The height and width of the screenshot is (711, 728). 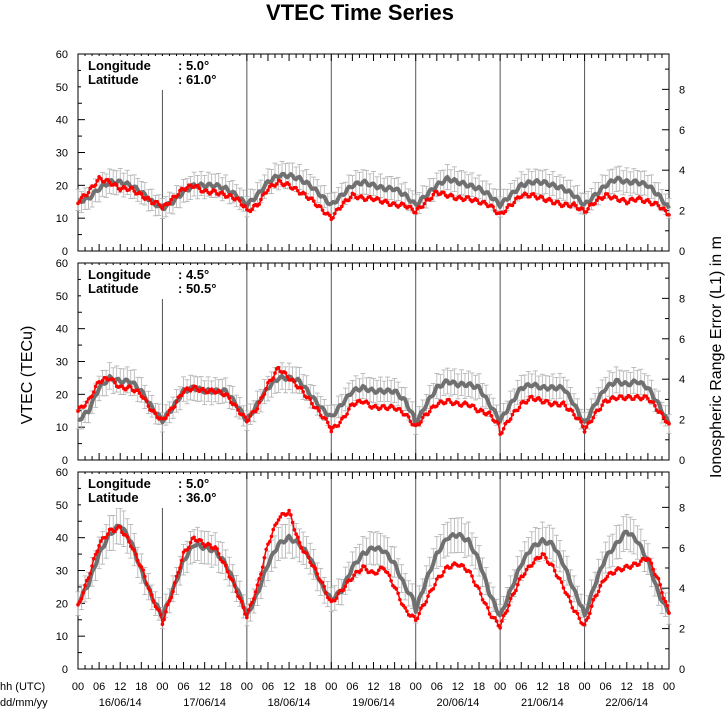 I want to click on x-label-hours: hh (UTC), so click(x=22, y=687).